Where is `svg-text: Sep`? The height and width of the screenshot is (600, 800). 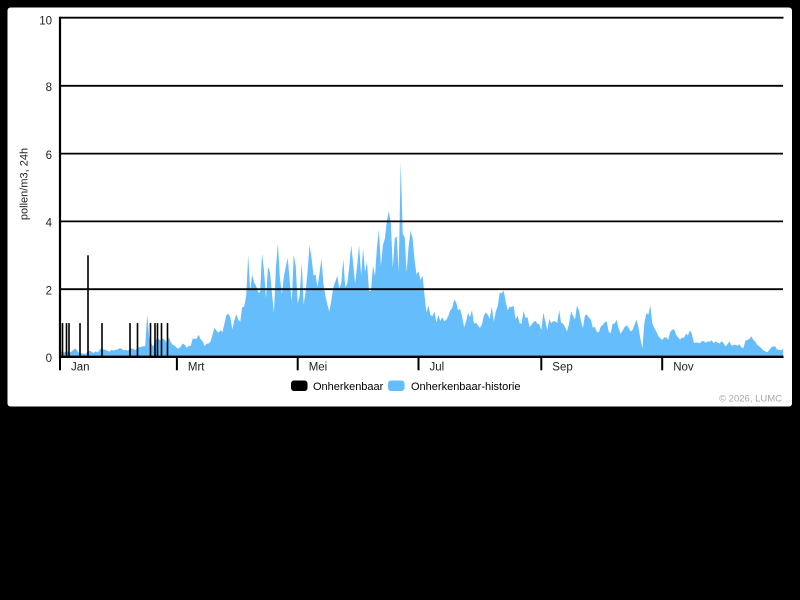
svg-text: Sep is located at coordinates (562, 367).